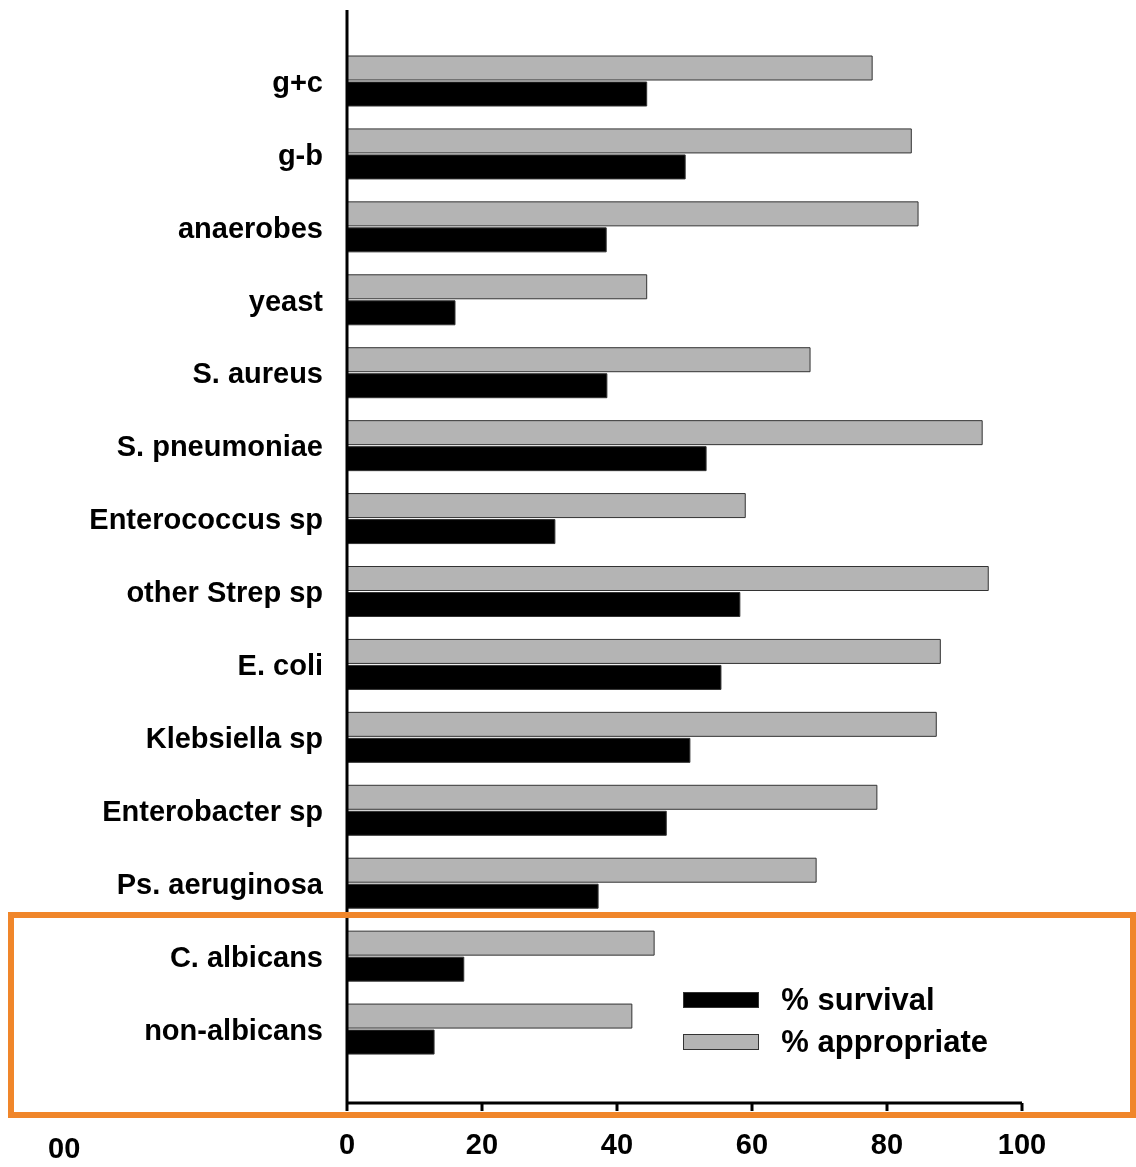  What do you see at coordinates (233, 1029) in the screenshot?
I see `y-tick-label: non-albicans` at bounding box center [233, 1029].